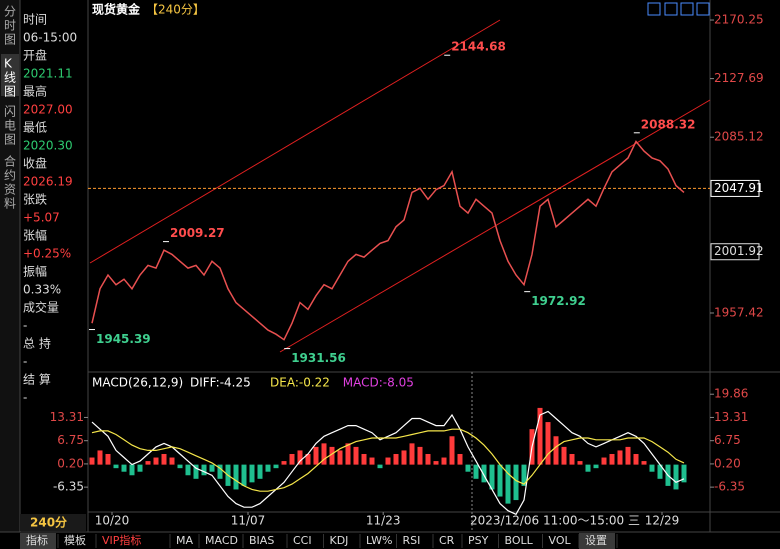 The image size is (780, 549). Describe the element at coordinates (48, 110) in the screenshot. I see `info-value: 2027.00` at that location.